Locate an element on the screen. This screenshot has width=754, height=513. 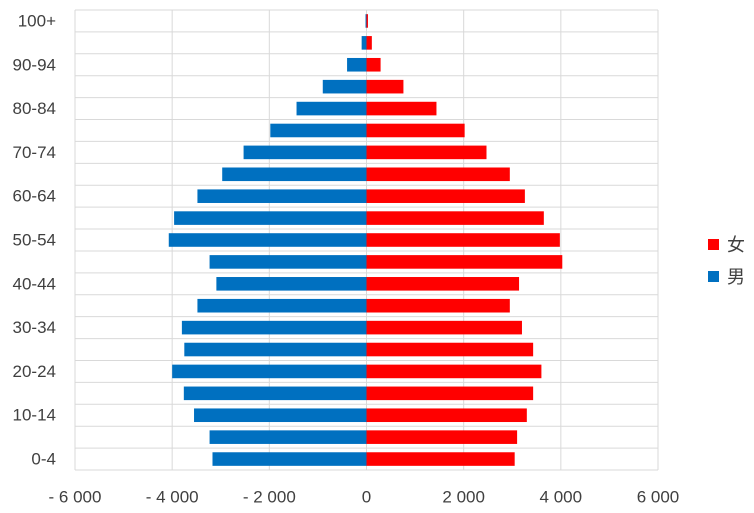
category-tick-label: 100+ is located at coordinates (37, 20).